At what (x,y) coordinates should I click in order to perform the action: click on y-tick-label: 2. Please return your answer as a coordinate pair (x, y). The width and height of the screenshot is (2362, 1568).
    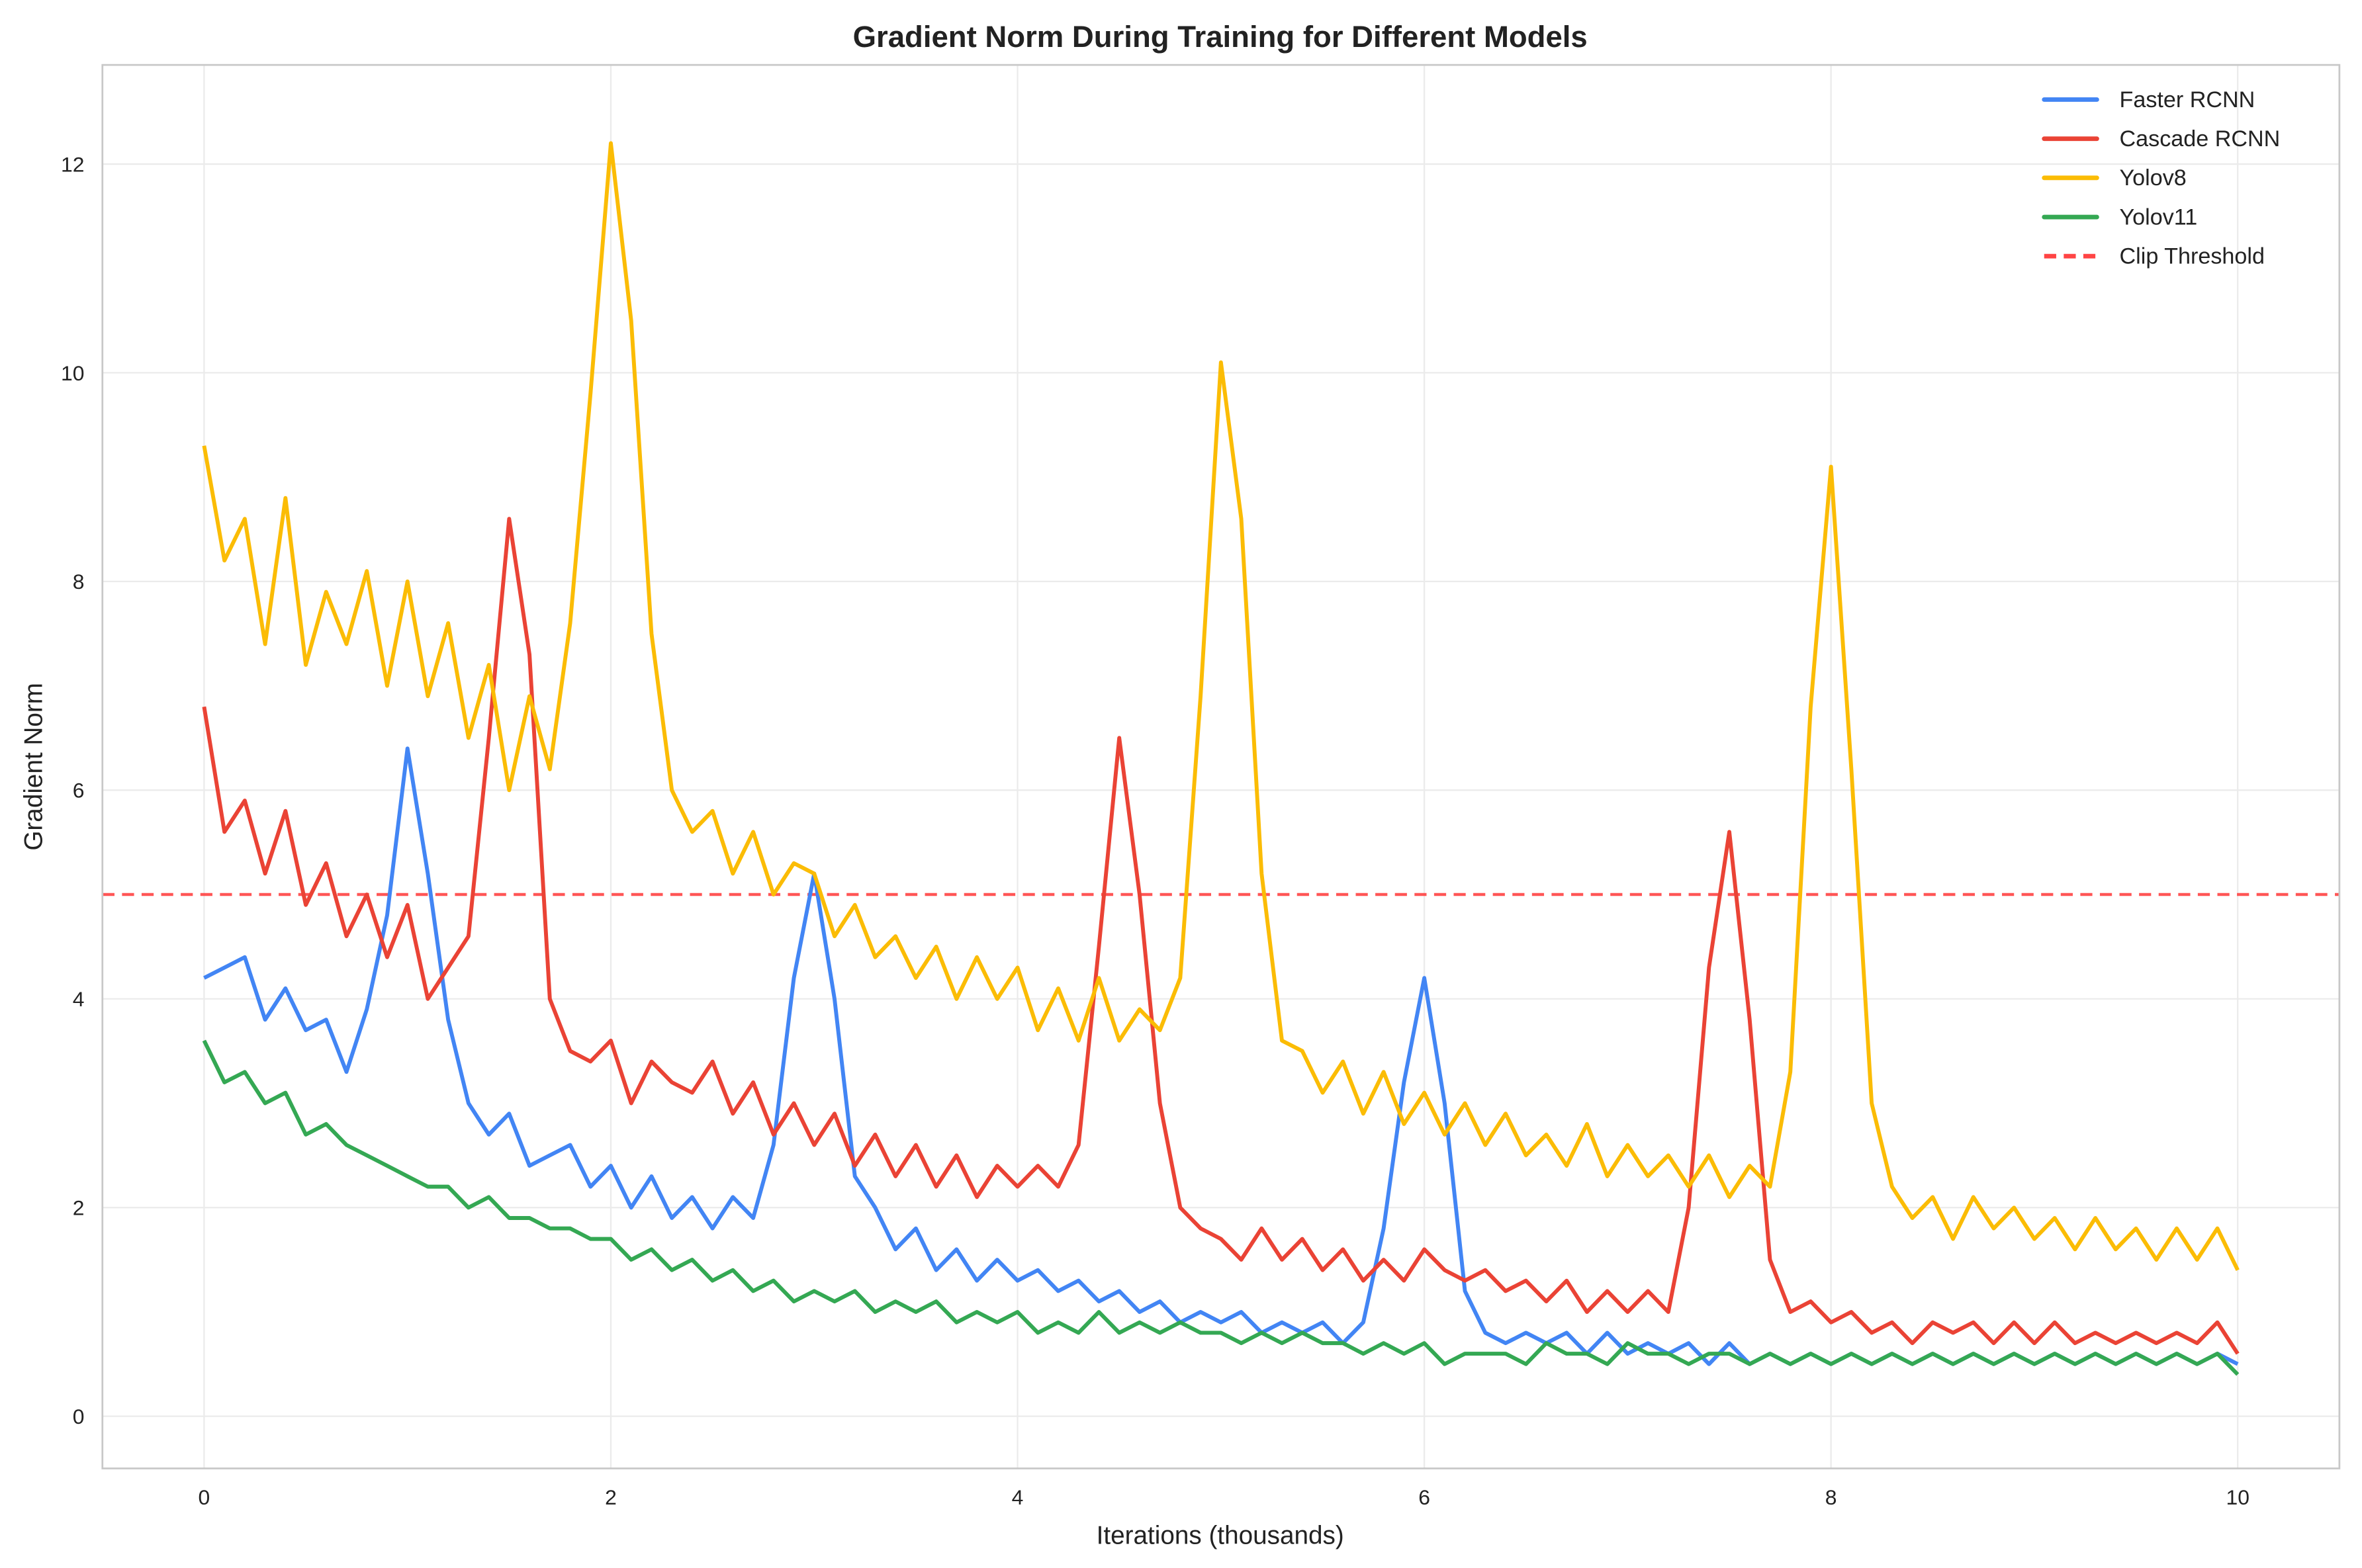
    Looking at the image, I should click on (79, 1208).